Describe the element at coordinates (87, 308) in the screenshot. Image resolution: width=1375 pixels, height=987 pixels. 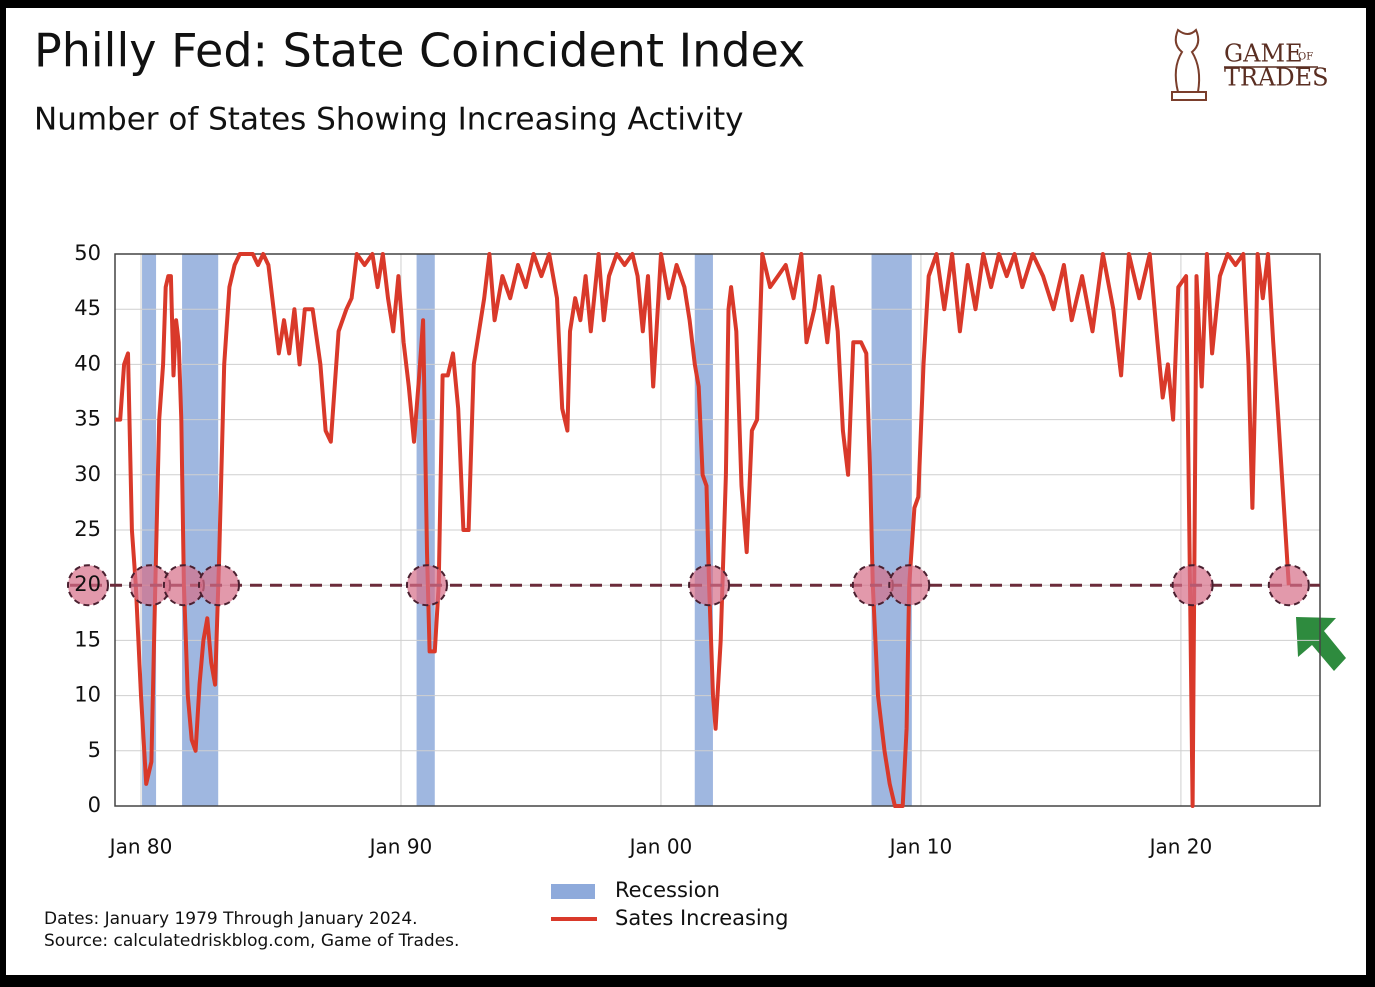
I see `y-tick-label: 45` at that location.